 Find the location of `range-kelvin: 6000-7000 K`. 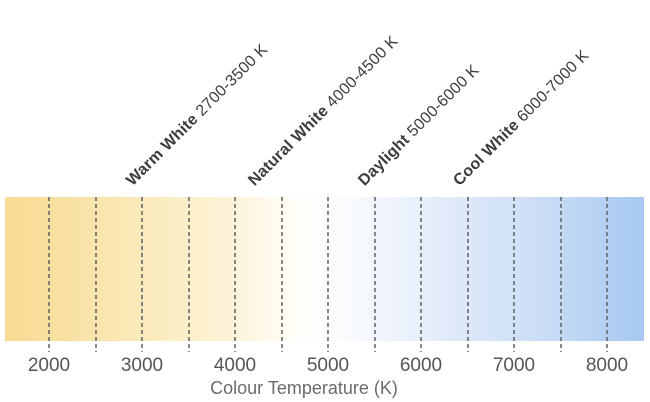

range-kelvin: 6000-7000 K is located at coordinates (553, 86).